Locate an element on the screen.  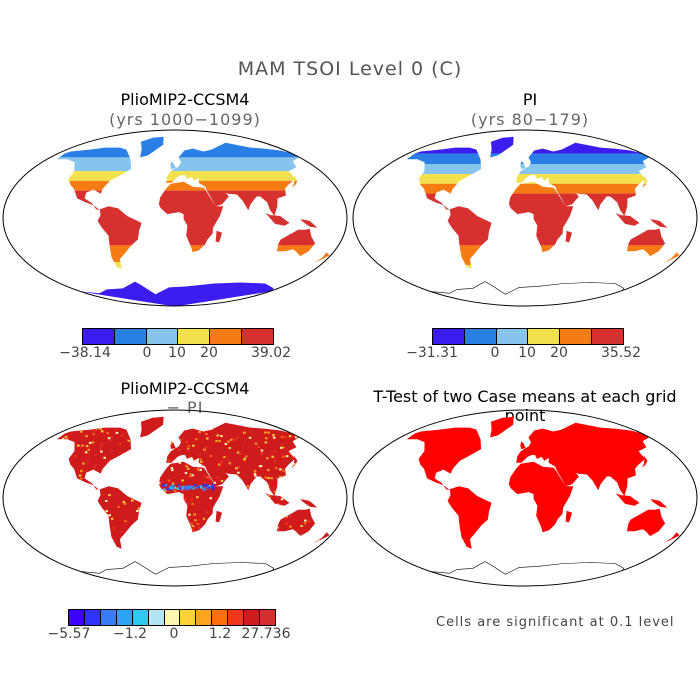
panel2-title: PI is located at coordinates (530, 99).